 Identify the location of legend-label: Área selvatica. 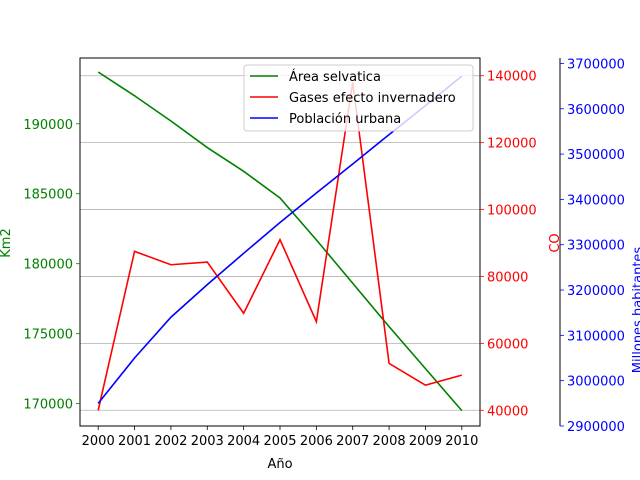
(335, 77).